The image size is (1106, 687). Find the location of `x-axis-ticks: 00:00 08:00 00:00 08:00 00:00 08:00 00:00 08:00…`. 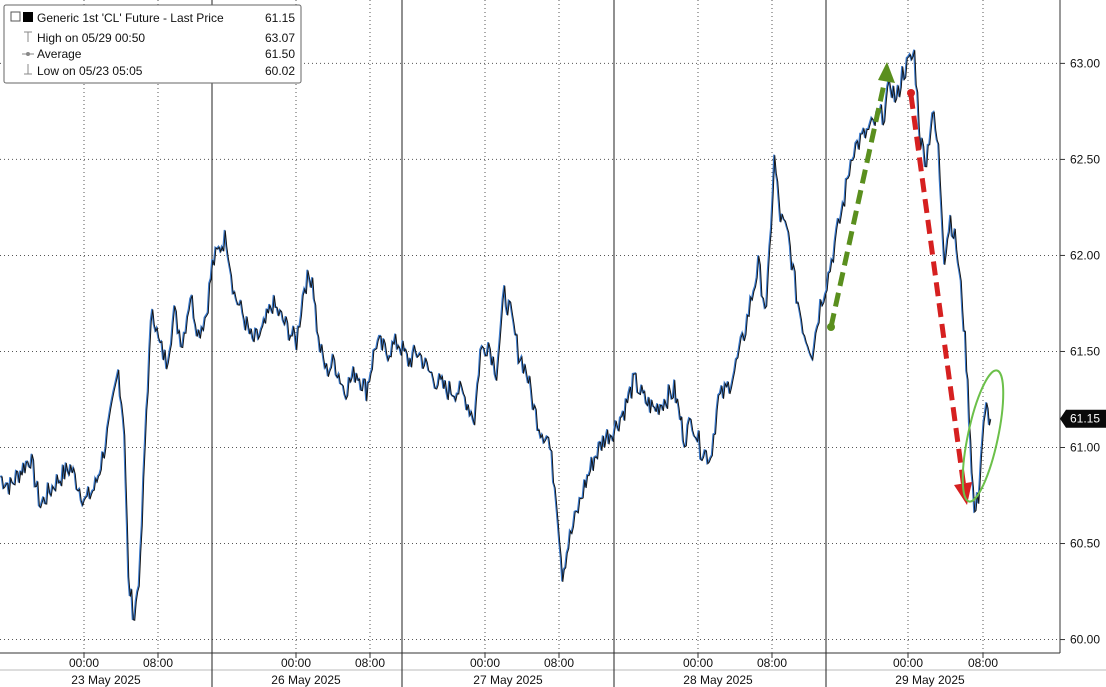

x-axis-ticks: 00:00 08:00 00:00 08:00 00:00 08:00 00:00 08:00… is located at coordinates (533, 661).